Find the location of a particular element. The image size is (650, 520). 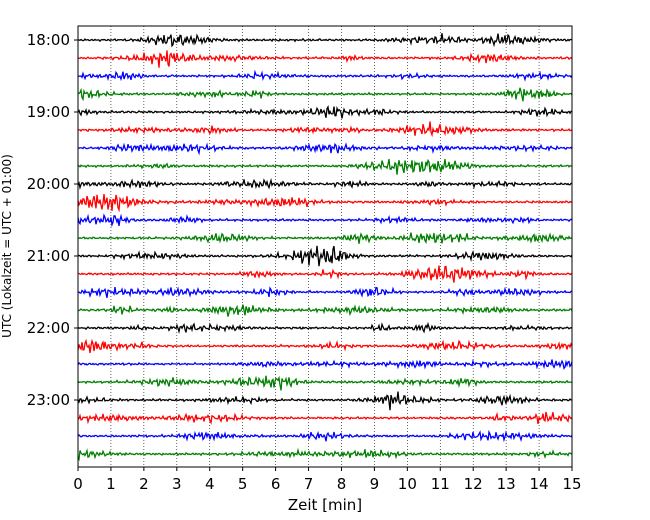

x-tick-label: 4 is located at coordinates (210, 484).